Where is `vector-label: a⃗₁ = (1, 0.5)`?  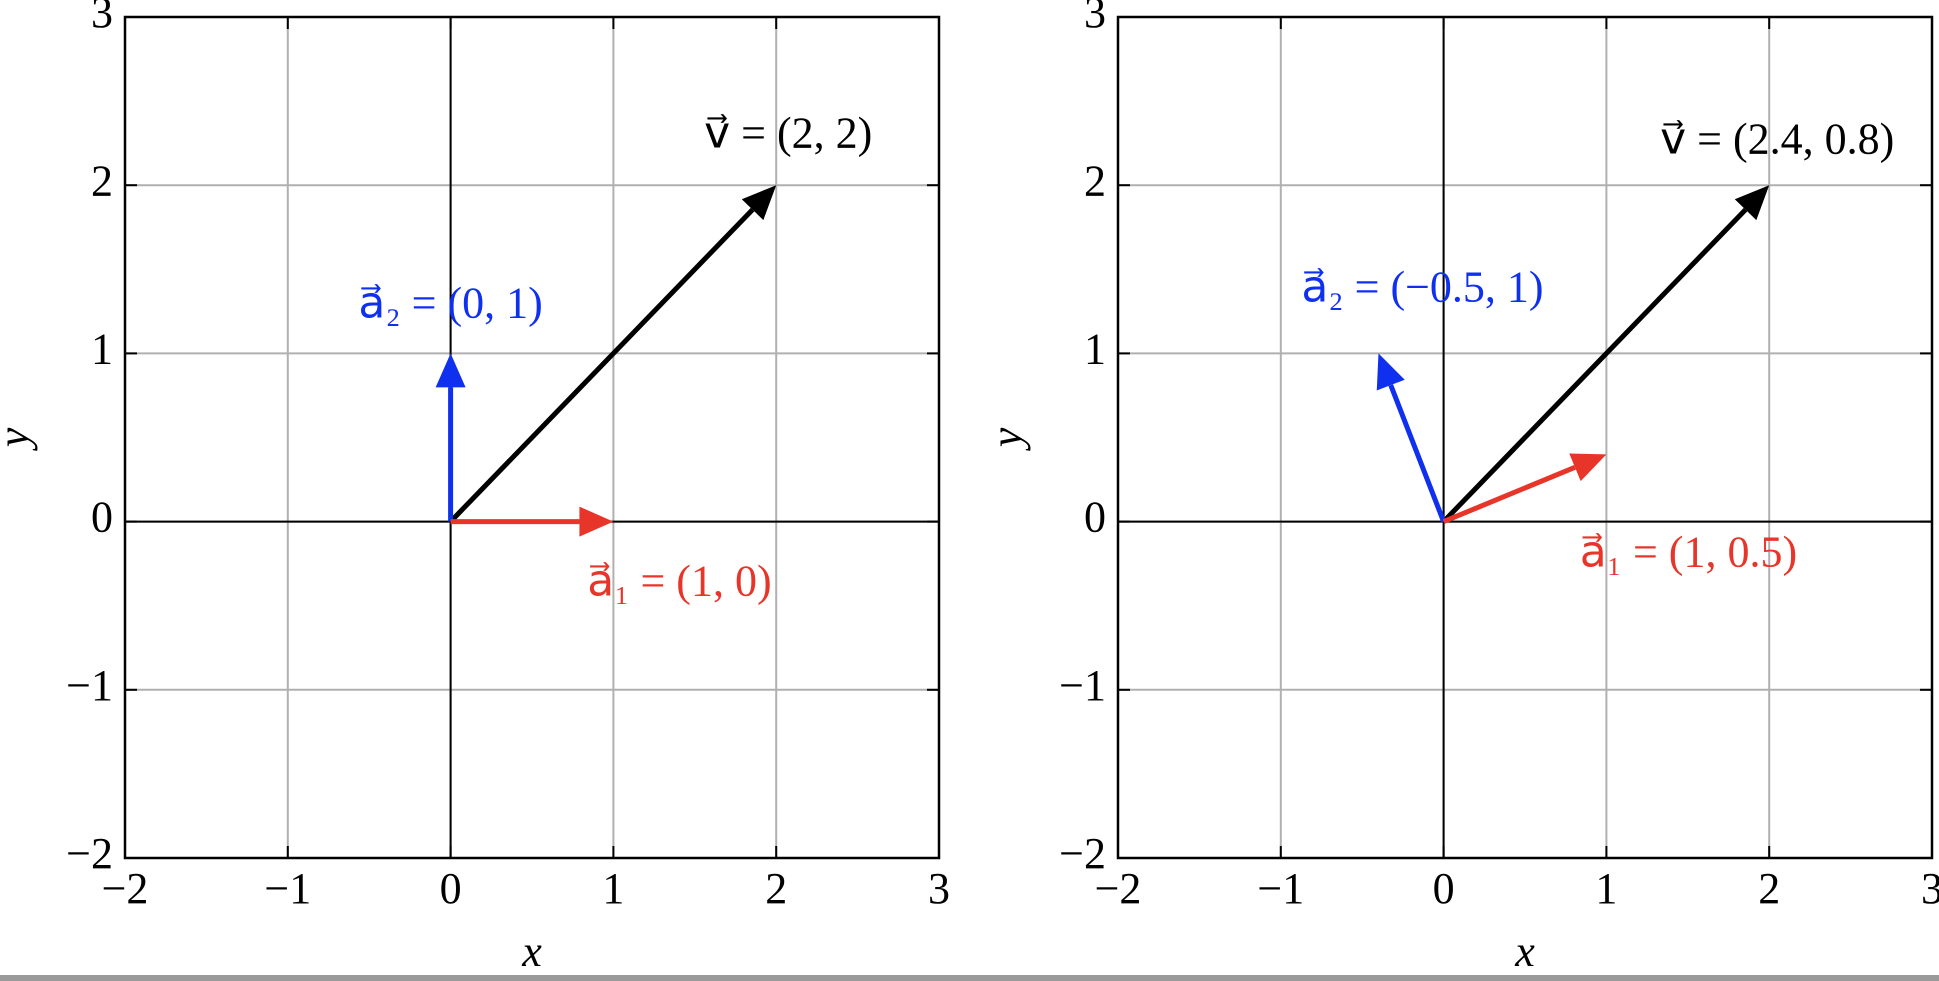 vector-label: a⃗₁ = (1, 0.5) is located at coordinates (1688, 551).